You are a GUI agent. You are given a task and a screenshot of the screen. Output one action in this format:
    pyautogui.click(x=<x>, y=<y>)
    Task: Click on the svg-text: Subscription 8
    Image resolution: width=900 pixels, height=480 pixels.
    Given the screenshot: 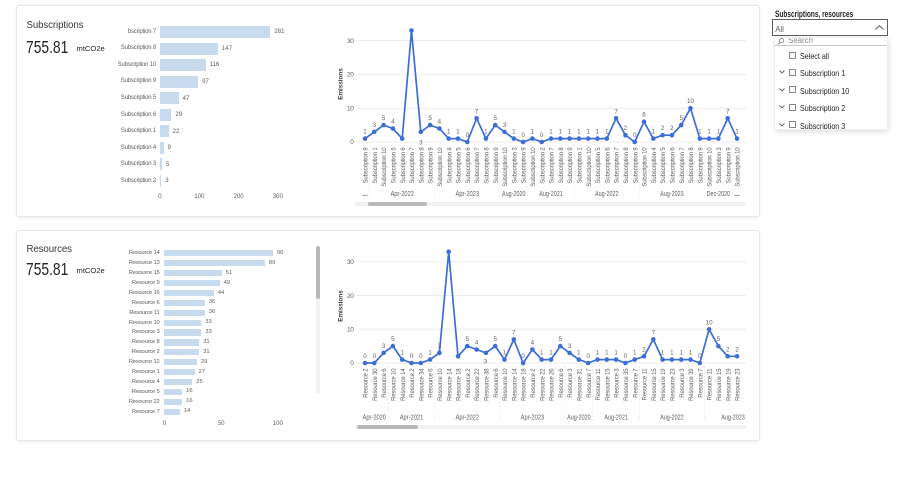 What is the action you would take?
    pyautogui.click(x=627, y=165)
    